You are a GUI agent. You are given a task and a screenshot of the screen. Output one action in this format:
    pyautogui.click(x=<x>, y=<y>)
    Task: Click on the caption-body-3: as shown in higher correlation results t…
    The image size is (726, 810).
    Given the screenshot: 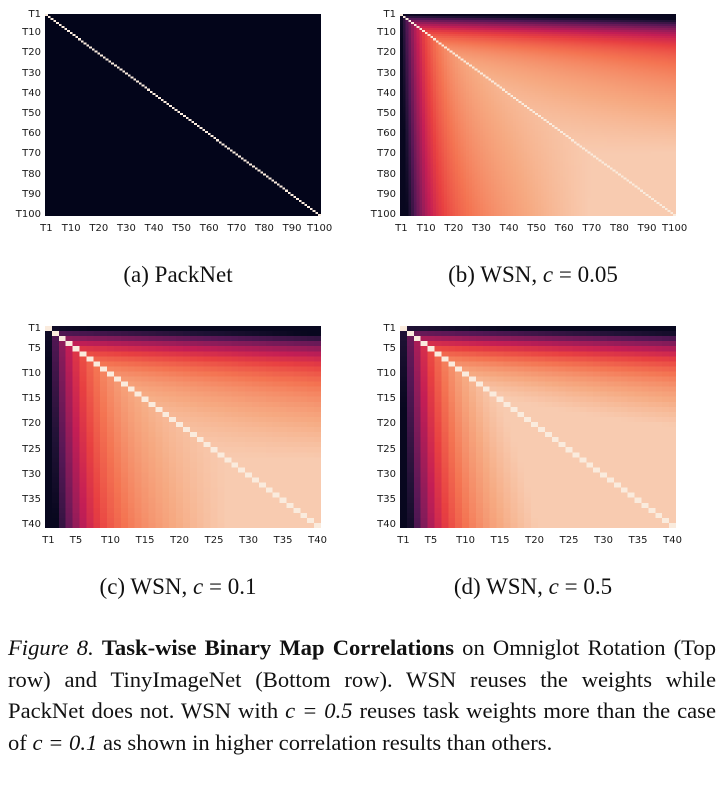 What is the action you would take?
    pyautogui.click(x=325, y=742)
    